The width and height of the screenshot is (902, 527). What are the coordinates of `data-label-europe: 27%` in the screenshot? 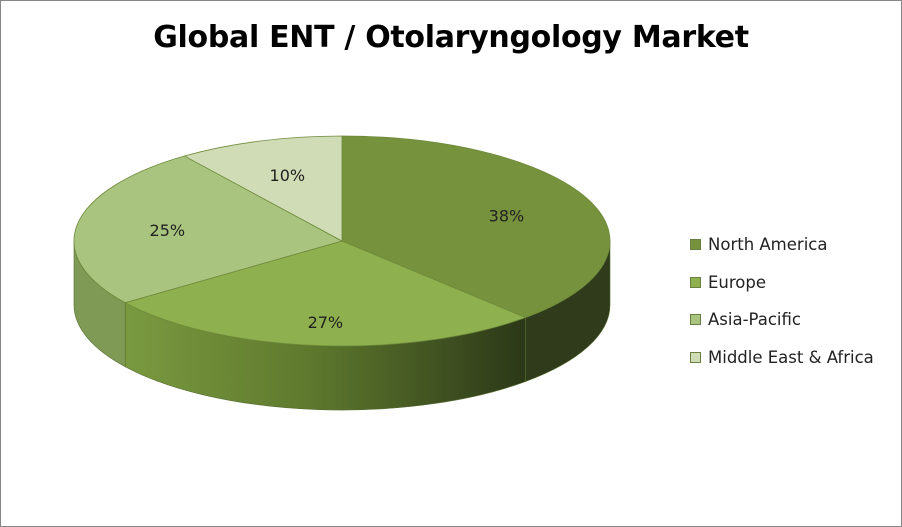 It's located at (326, 322).